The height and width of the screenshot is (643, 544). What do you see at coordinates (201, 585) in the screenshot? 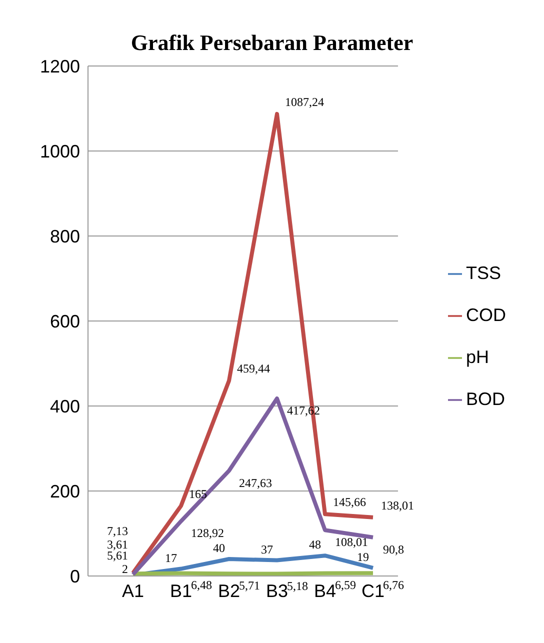
I see `data-label: 6,48` at bounding box center [201, 585].